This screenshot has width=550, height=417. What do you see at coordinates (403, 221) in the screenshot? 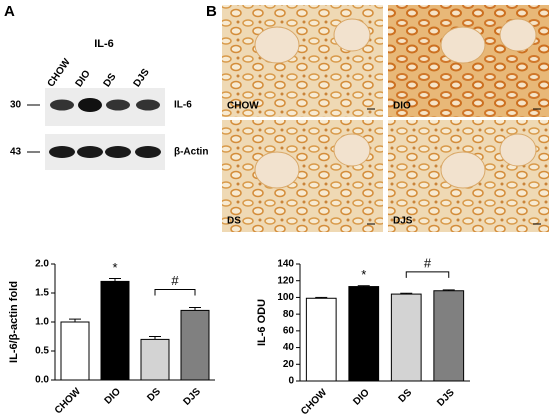
I see `histology-label: DJS` at bounding box center [403, 221].